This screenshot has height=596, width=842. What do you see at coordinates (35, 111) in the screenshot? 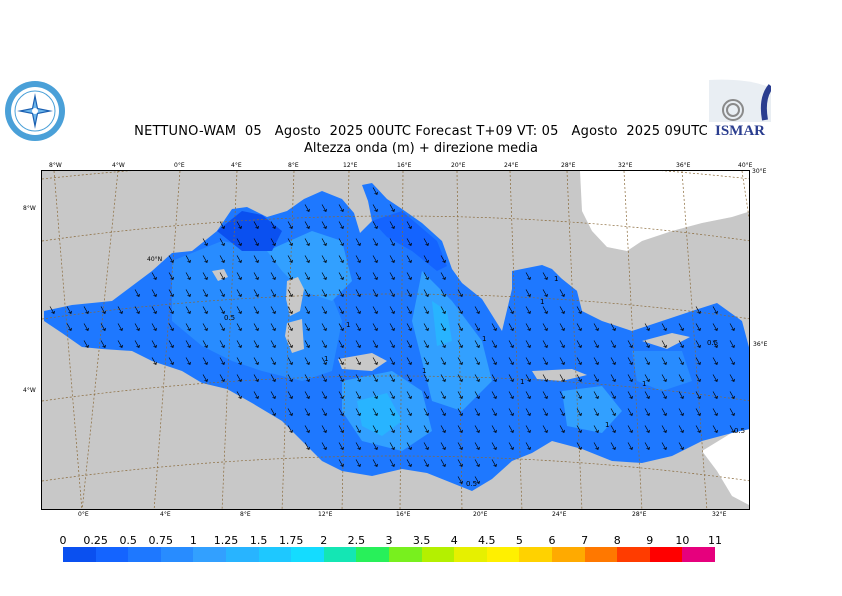
I see `nettuno-logo` at bounding box center [35, 111].